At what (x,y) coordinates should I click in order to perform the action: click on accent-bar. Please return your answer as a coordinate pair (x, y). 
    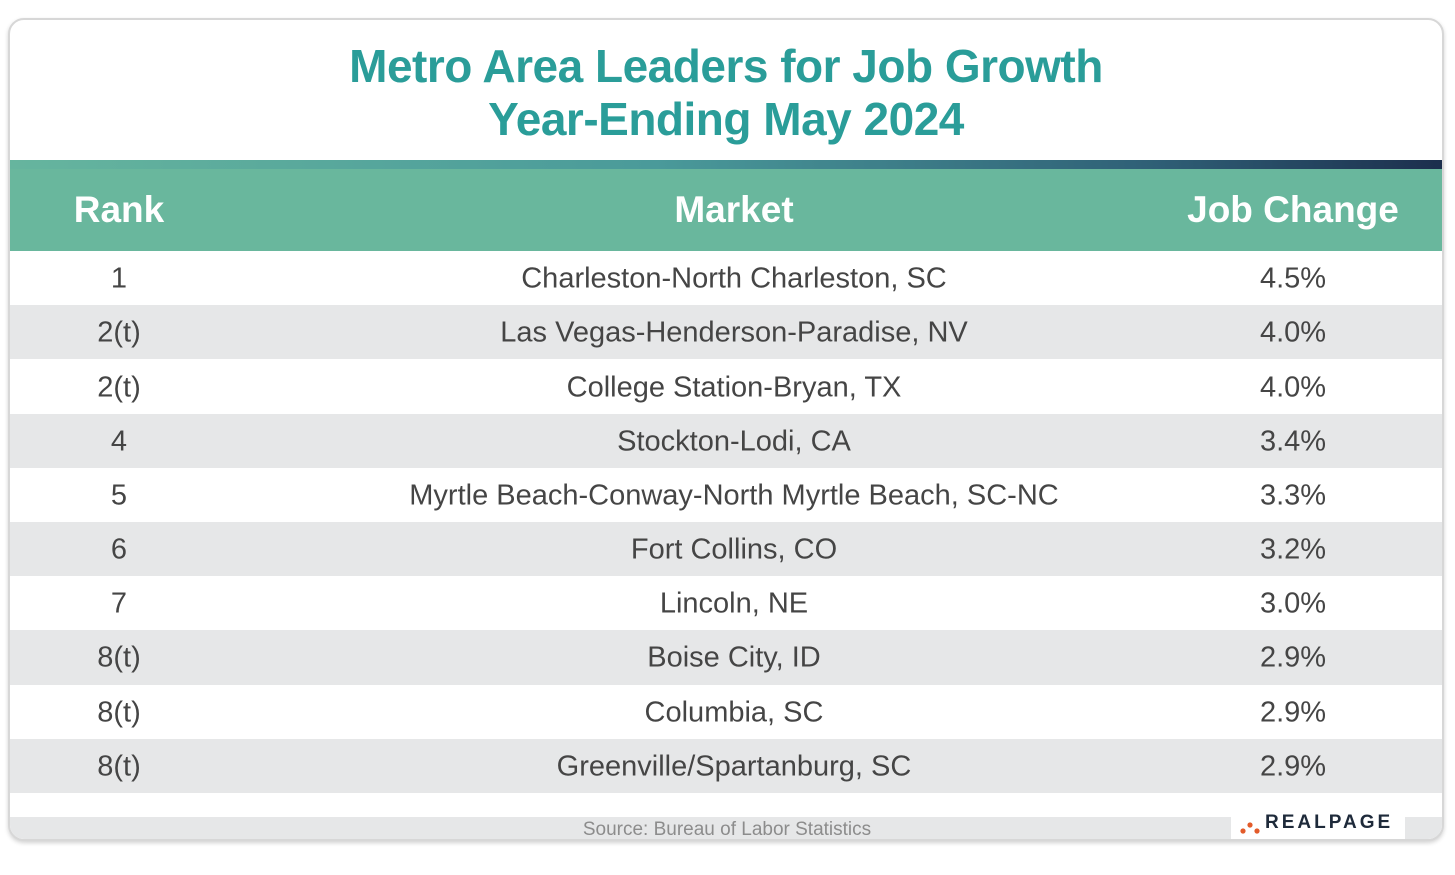
    Looking at the image, I should click on (726, 164).